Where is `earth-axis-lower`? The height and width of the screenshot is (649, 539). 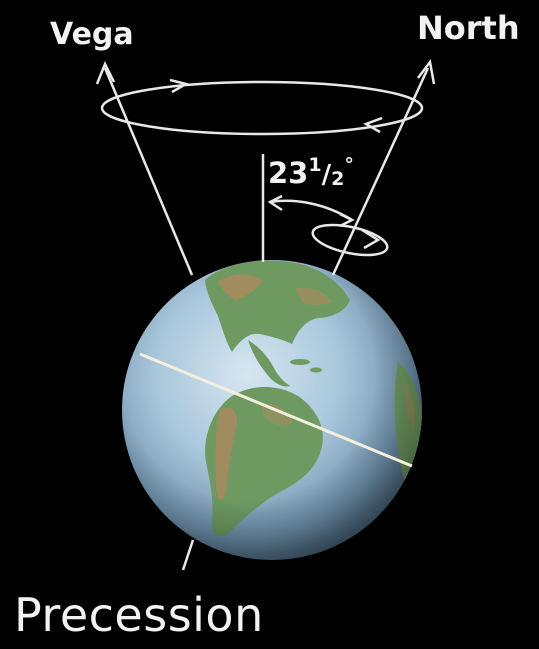
earth-axis-lower is located at coordinates (188, 555).